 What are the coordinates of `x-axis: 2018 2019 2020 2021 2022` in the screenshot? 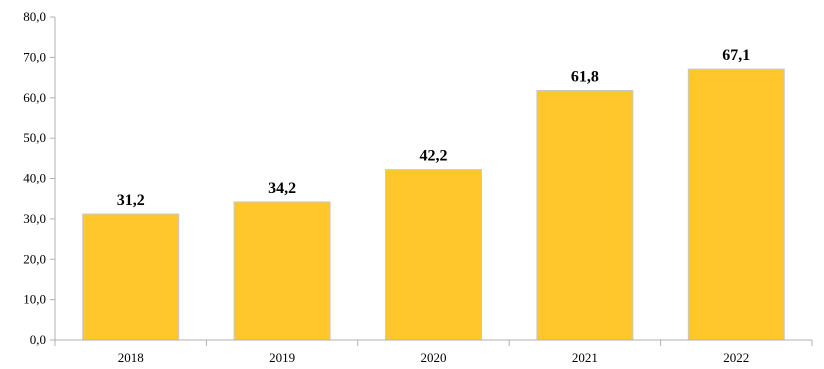 It's located at (433, 352).